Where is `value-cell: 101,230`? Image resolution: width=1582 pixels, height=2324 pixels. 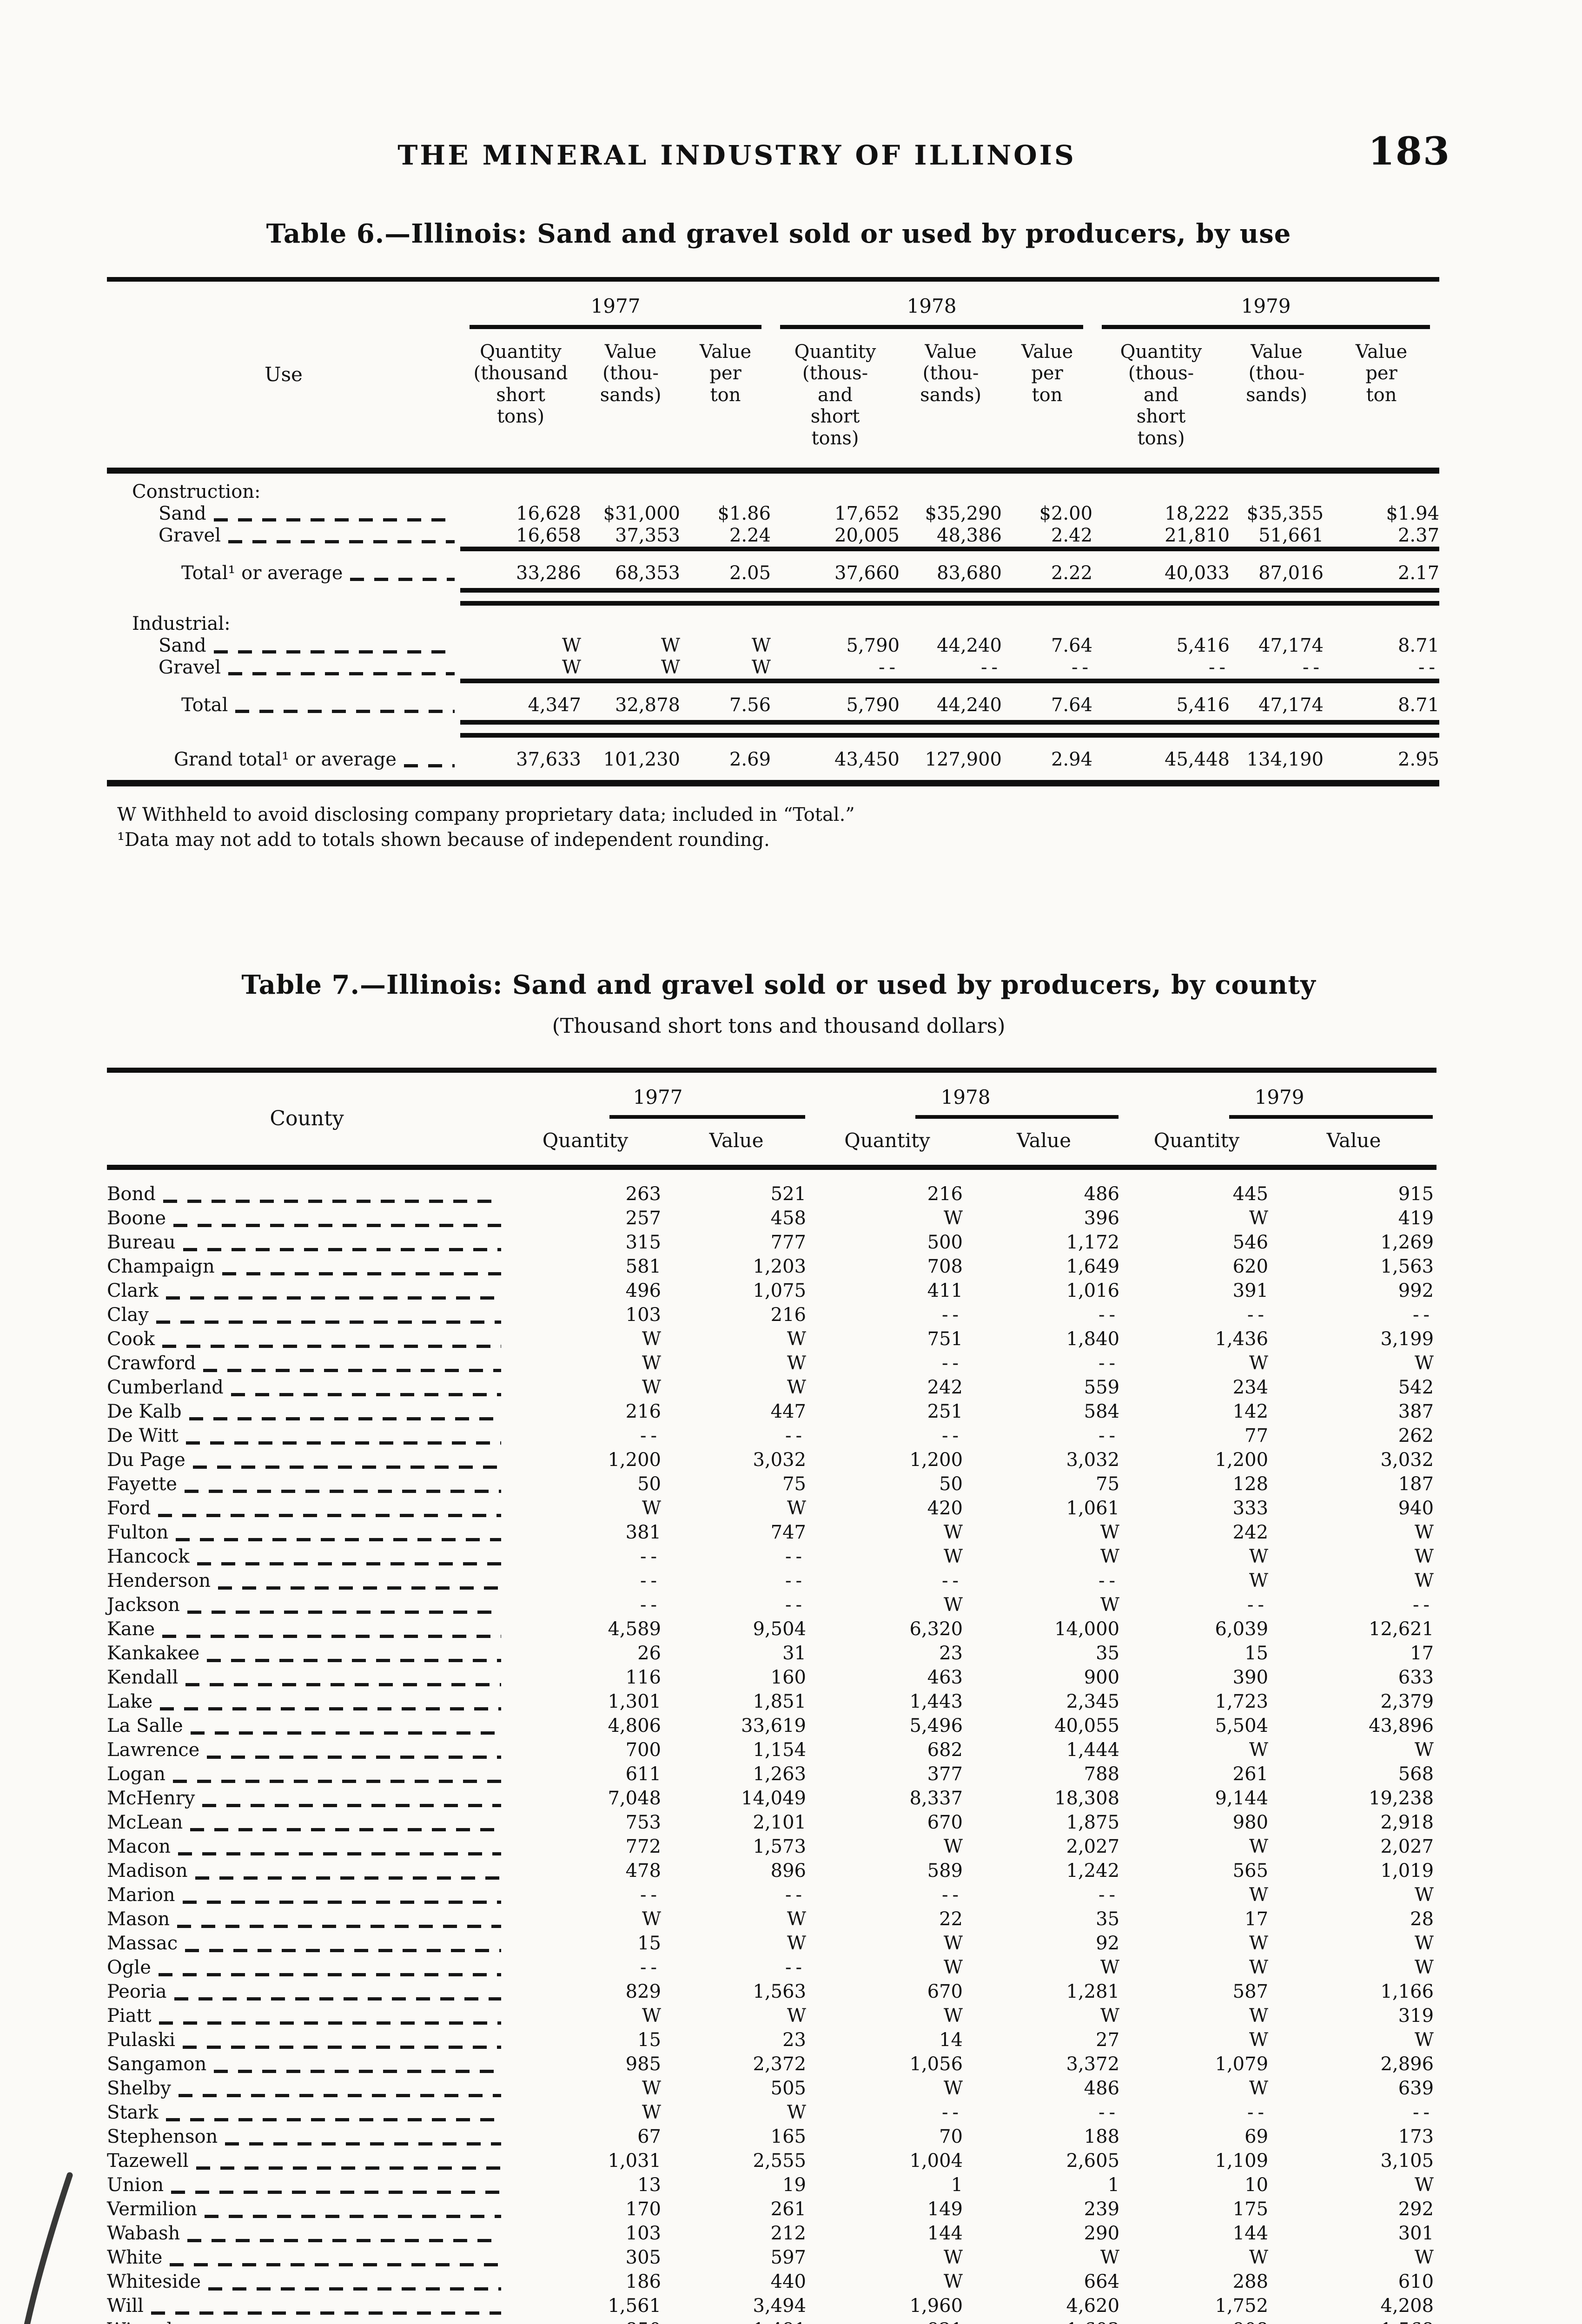 value-cell: 101,230 is located at coordinates (641, 759).